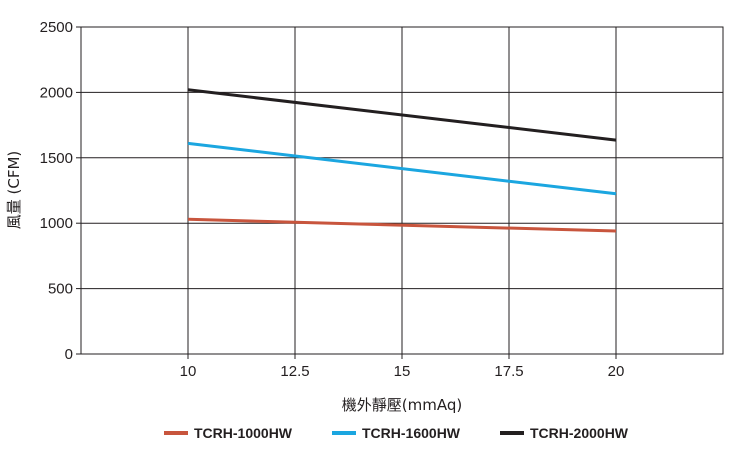 The image size is (735, 453). What do you see at coordinates (402, 405) in the screenshot?
I see `x-axis-title: 機外靜壓(mmAq)` at bounding box center [402, 405].